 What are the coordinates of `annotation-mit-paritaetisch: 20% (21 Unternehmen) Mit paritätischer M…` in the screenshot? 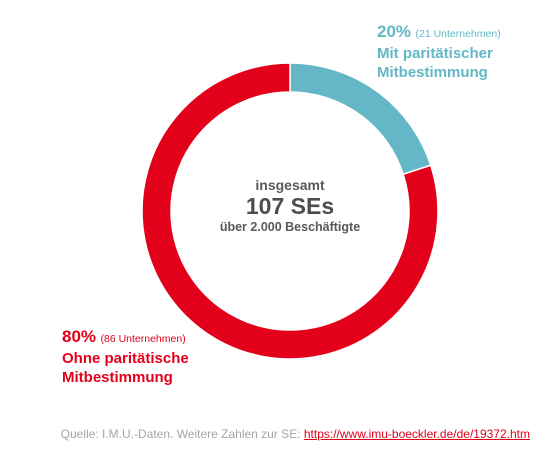 It's located at (439, 52).